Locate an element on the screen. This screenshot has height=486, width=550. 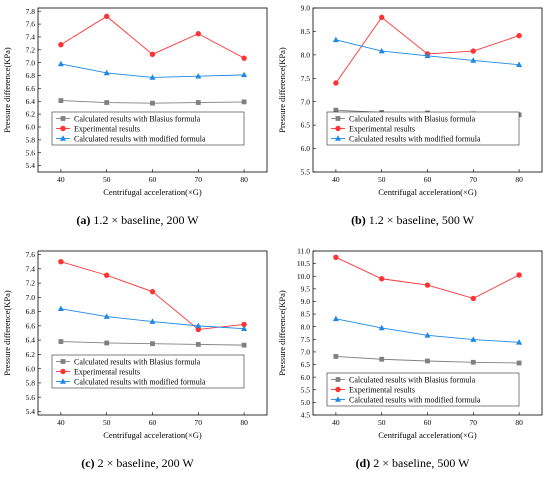
y-tick-label: 7.2 is located at coordinates (31, 49).